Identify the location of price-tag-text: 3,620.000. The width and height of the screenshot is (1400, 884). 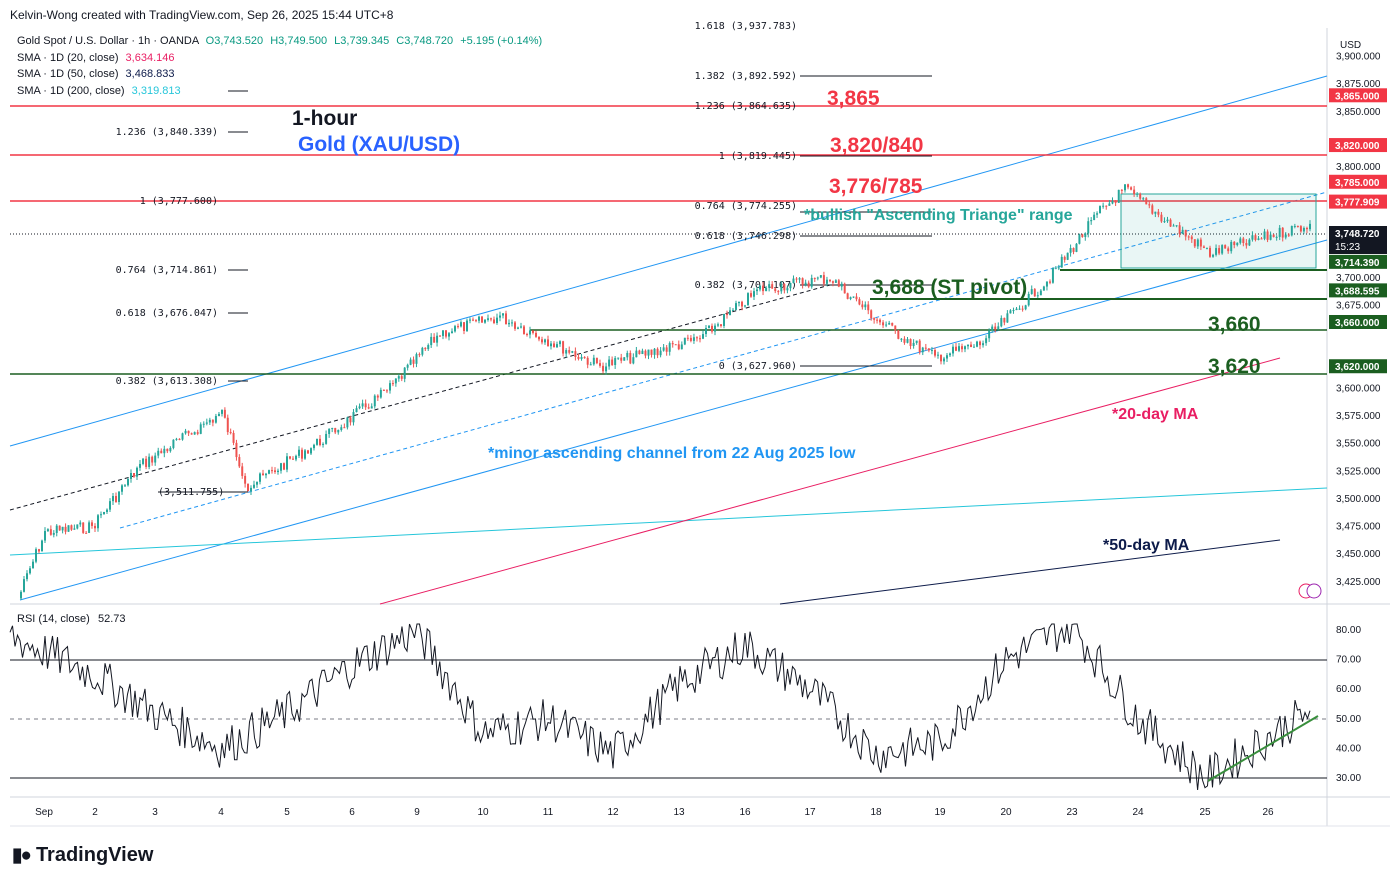
(1357, 367).